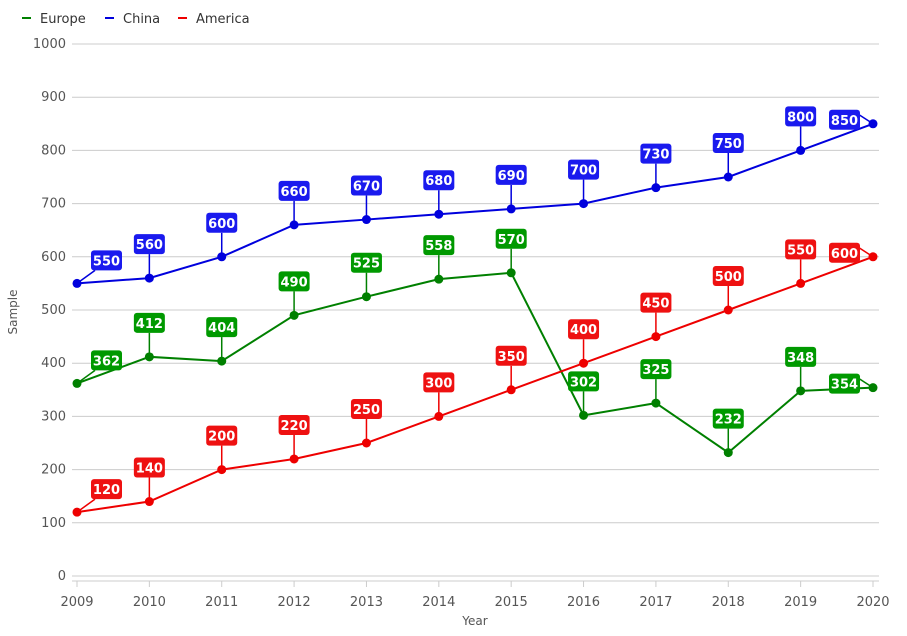 The width and height of the screenshot is (907, 636). Describe the element at coordinates (583, 602) in the screenshot. I see `x-tick-label: 2016` at that location.